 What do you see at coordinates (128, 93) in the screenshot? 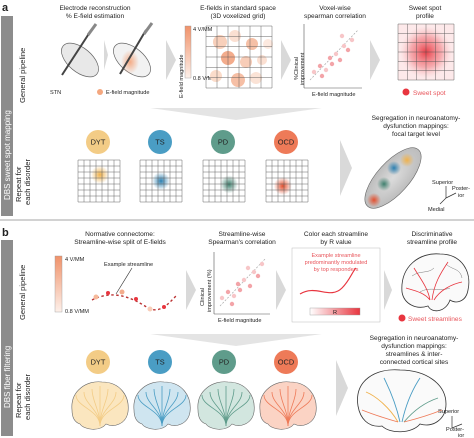
I see `a-step1-legend: E-field magnitude` at bounding box center [128, 93].